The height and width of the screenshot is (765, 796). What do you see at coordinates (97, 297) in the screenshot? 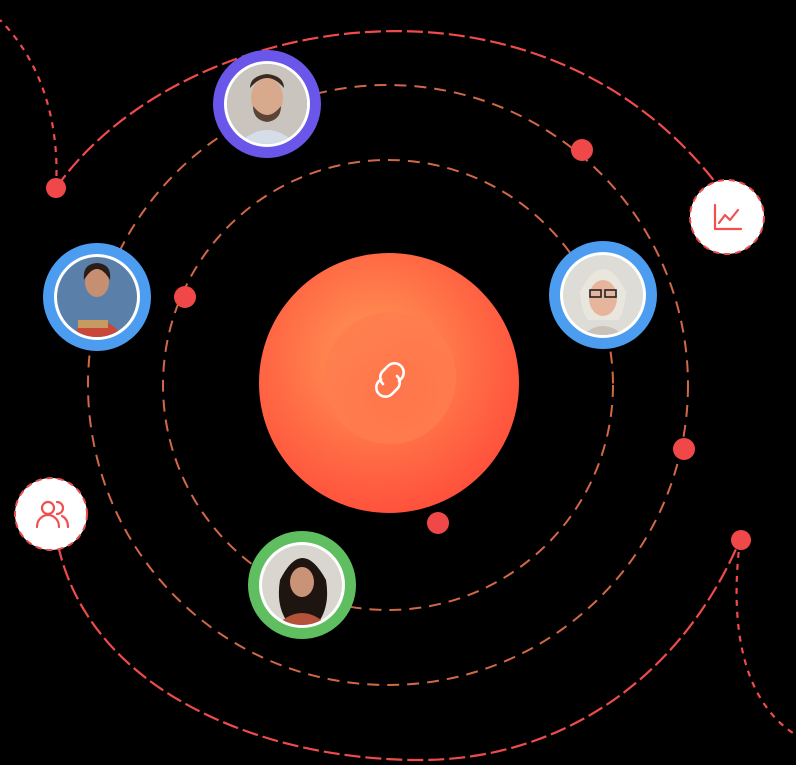
I see `avatar-woman-left` at bounding box center [97, 297].